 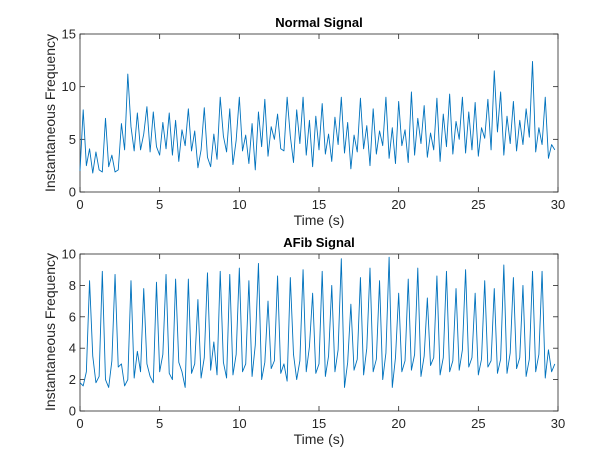 What do you see at coordinates (72, 379) in the screenshot?
I see `y-tick-label: 2` at bounding box center [72, 379].